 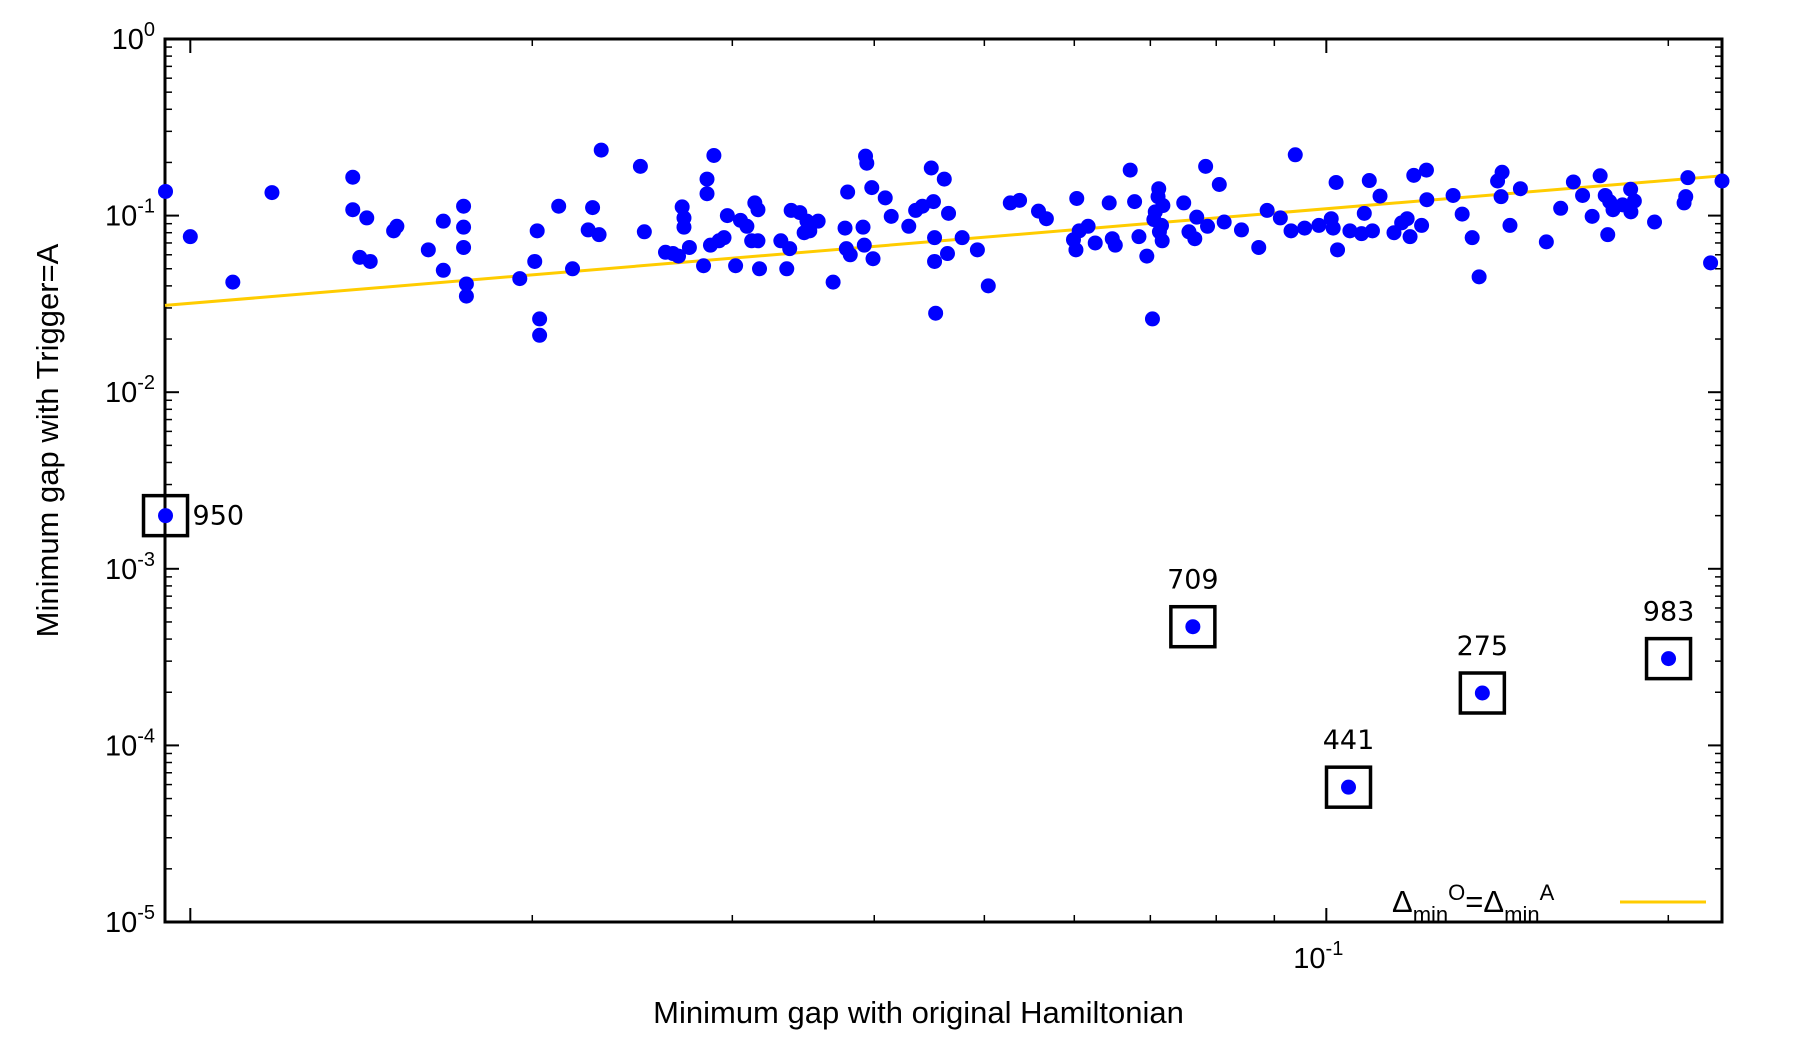 I want to click on annotation-label: 709, so click(x=1193, y=580).